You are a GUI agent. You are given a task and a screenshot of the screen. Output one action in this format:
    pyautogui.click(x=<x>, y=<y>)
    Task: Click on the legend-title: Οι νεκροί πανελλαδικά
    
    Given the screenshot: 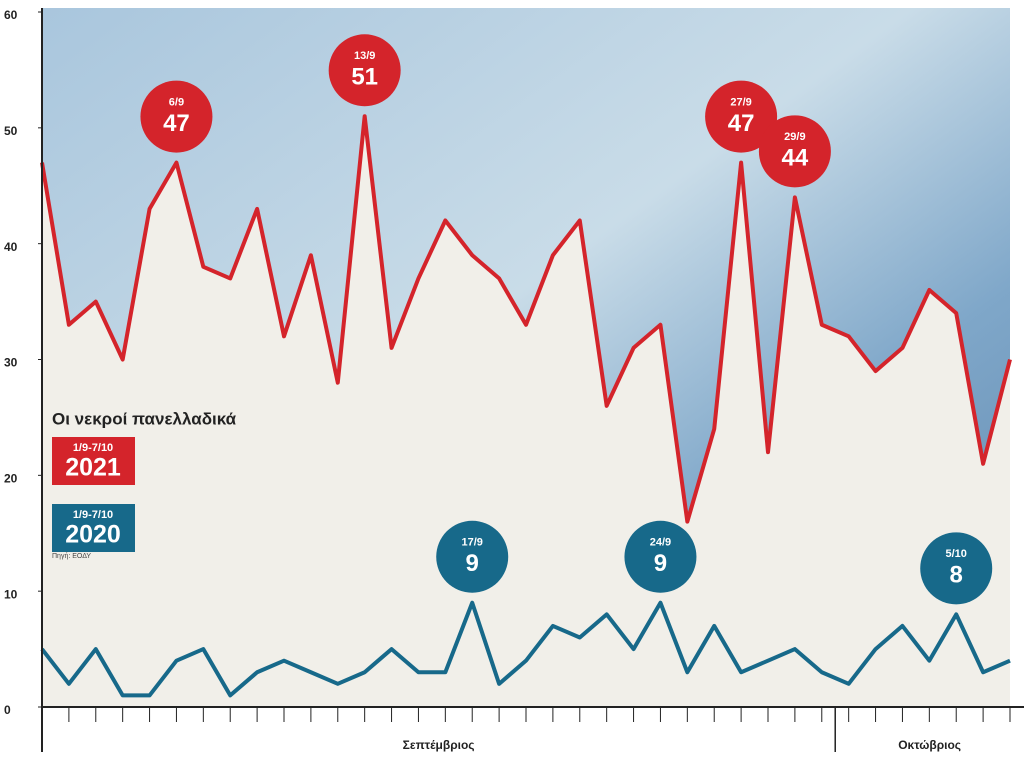 What is the action you would take?
    pyautogui.click(x=144, y=418)
    